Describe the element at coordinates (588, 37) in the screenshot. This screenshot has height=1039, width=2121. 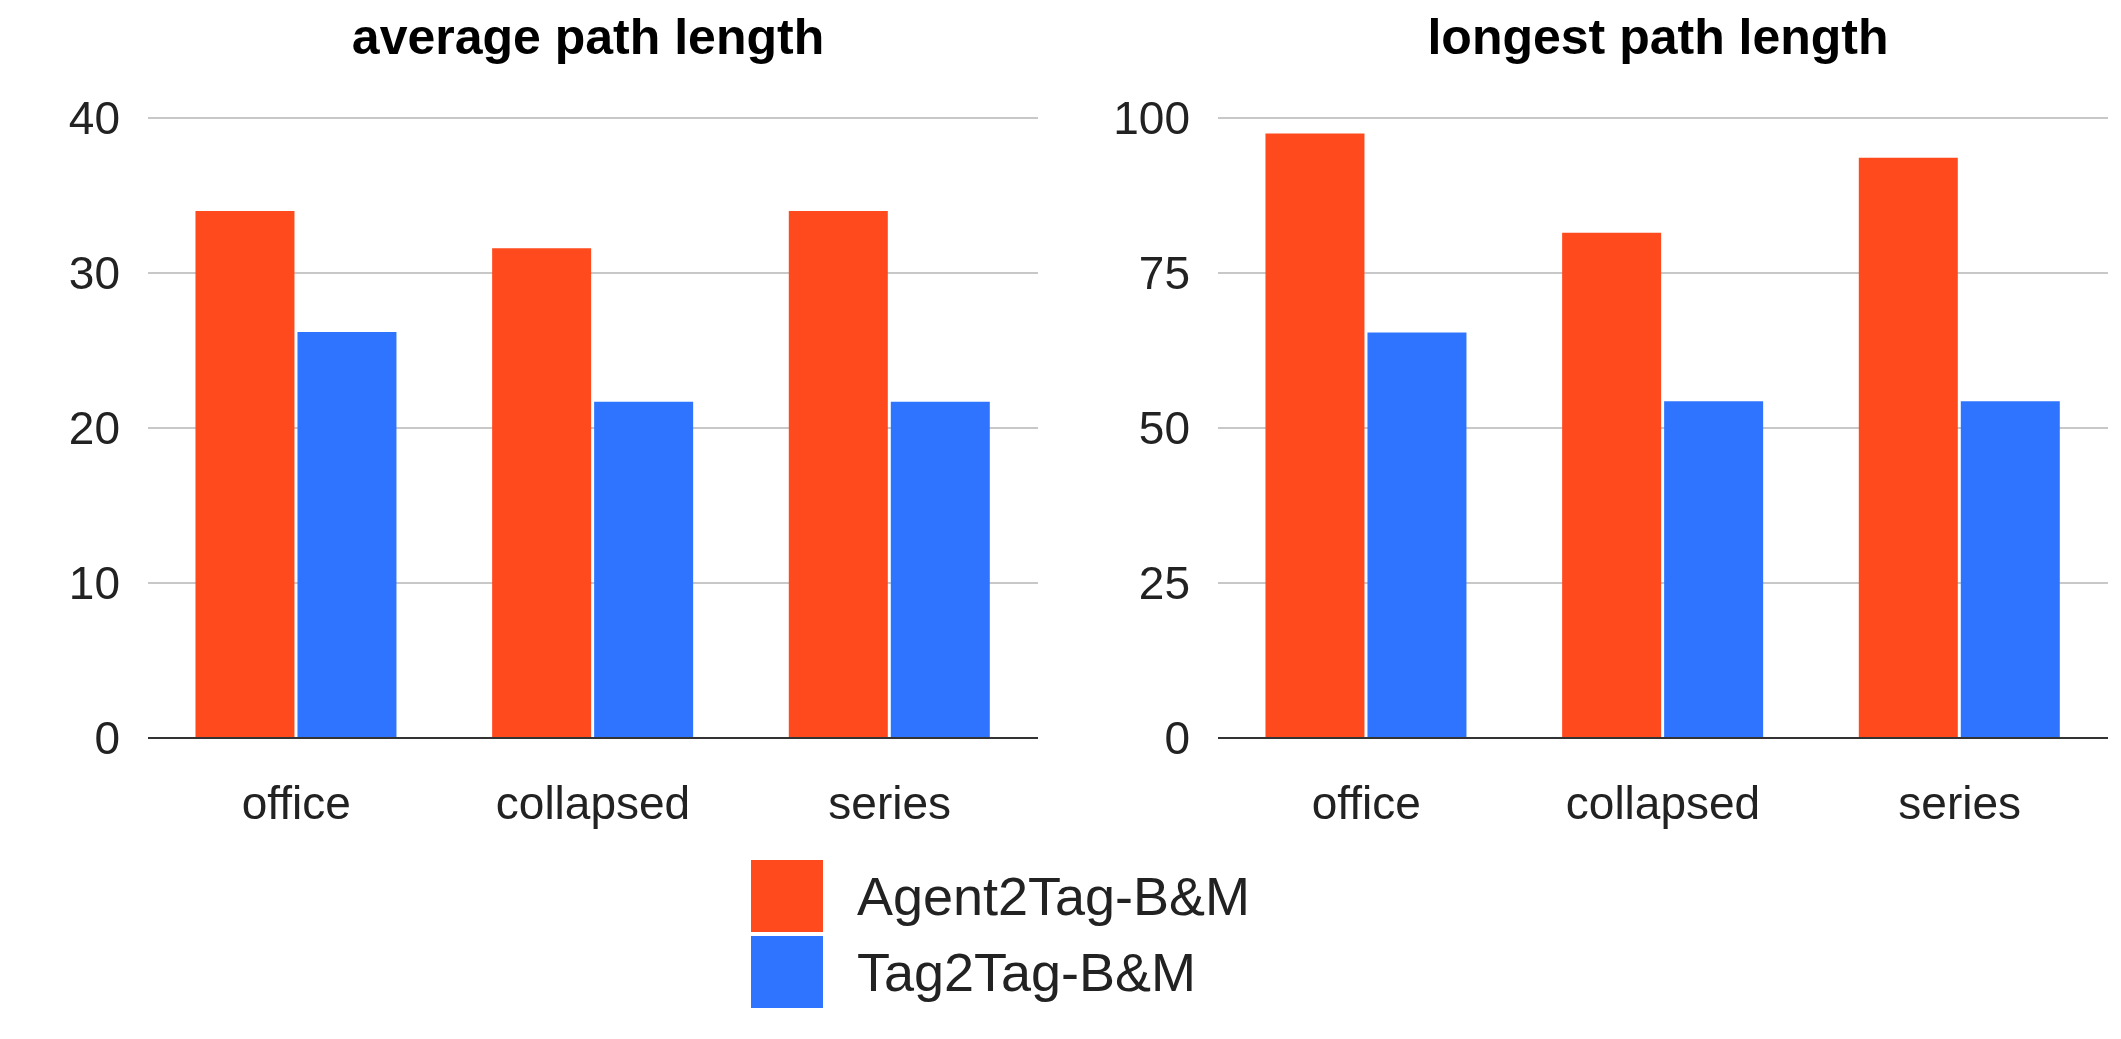
I see `chart-title: average path length` at that location.